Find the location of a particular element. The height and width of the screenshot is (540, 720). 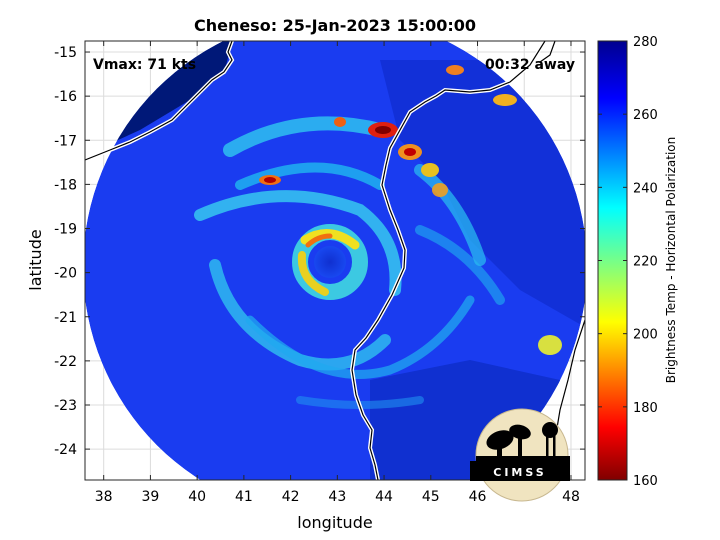

x-tick-label: 44 is located at coordinates (384, 497).